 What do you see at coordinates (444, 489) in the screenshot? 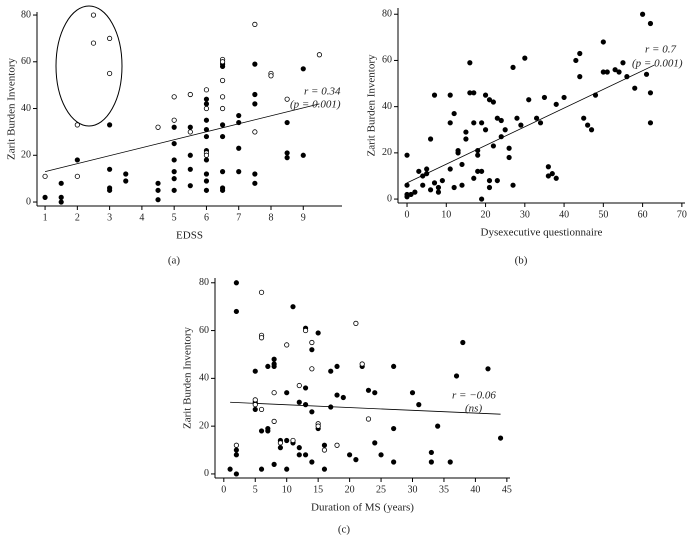
I see `x-tick-label: 35` at bounding box center [444, 489].